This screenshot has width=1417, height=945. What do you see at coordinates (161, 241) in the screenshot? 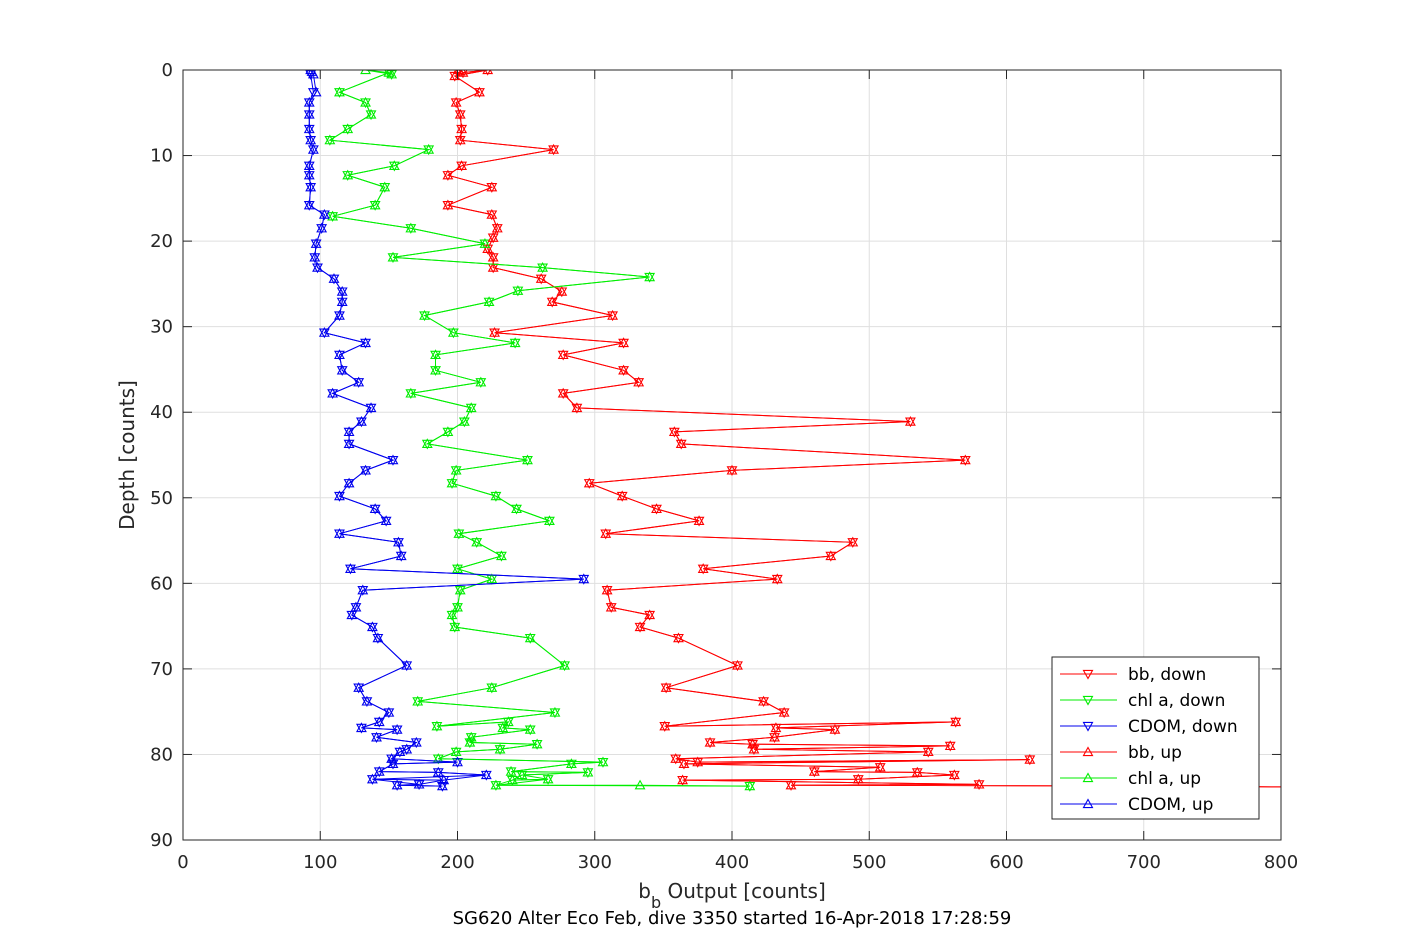
I see `y-tick-label: 20` at bounding box center [161, 241].